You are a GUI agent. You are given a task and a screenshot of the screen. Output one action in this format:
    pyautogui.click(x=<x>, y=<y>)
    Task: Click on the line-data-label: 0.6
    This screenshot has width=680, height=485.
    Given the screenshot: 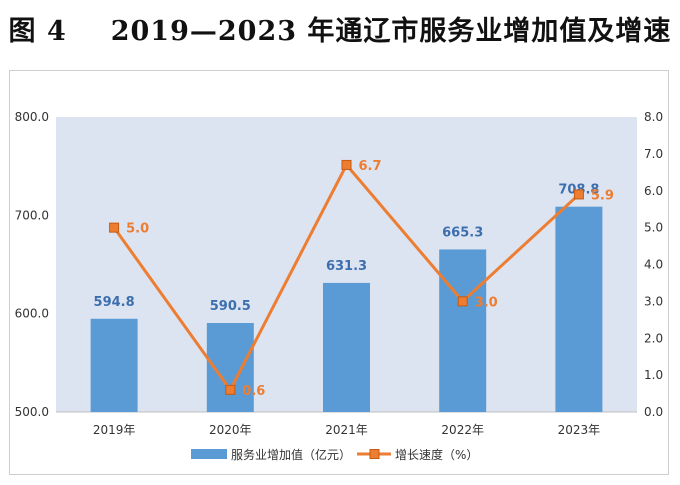 What is the action you would take?
    pyautogui.click(x=253, y=391)
    